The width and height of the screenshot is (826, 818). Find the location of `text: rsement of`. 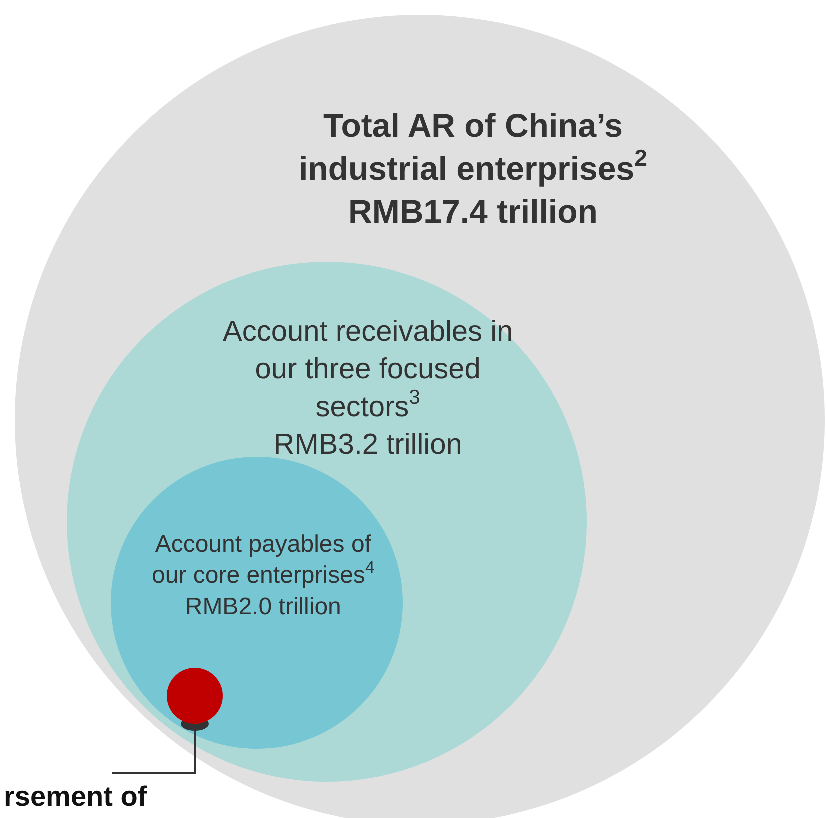

text: rsement of is located at coordinates (76, 796).